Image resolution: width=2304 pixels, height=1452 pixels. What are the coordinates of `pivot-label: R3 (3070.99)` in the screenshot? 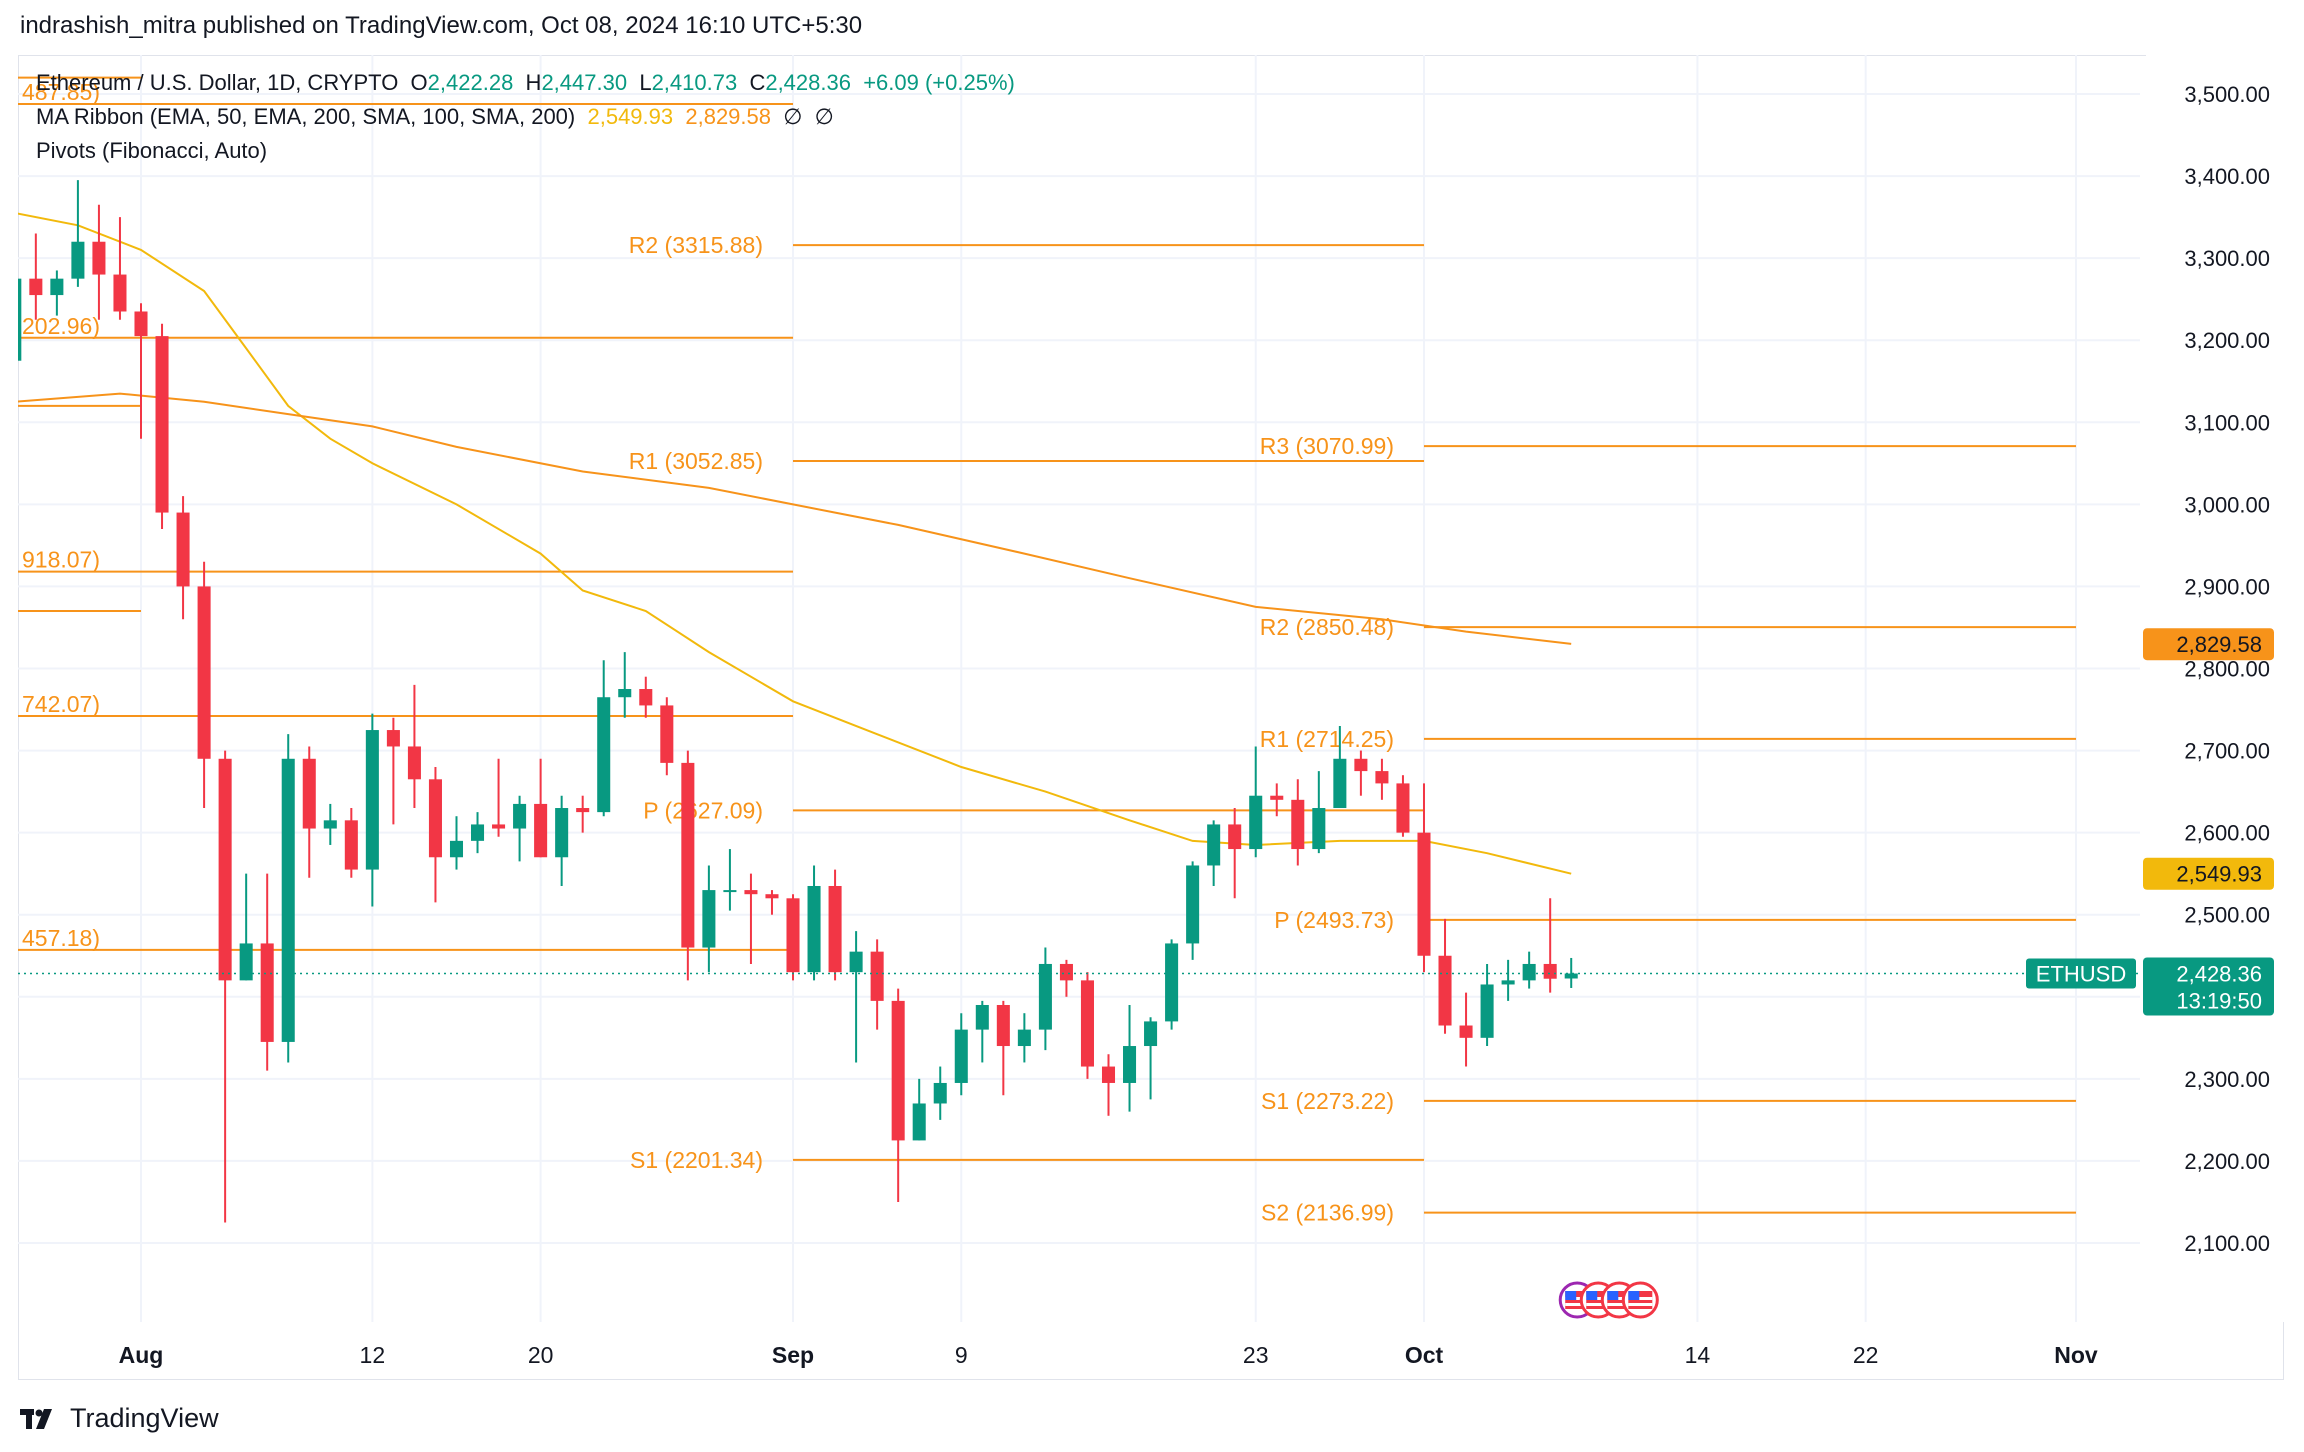 It's located at (1327, 446).